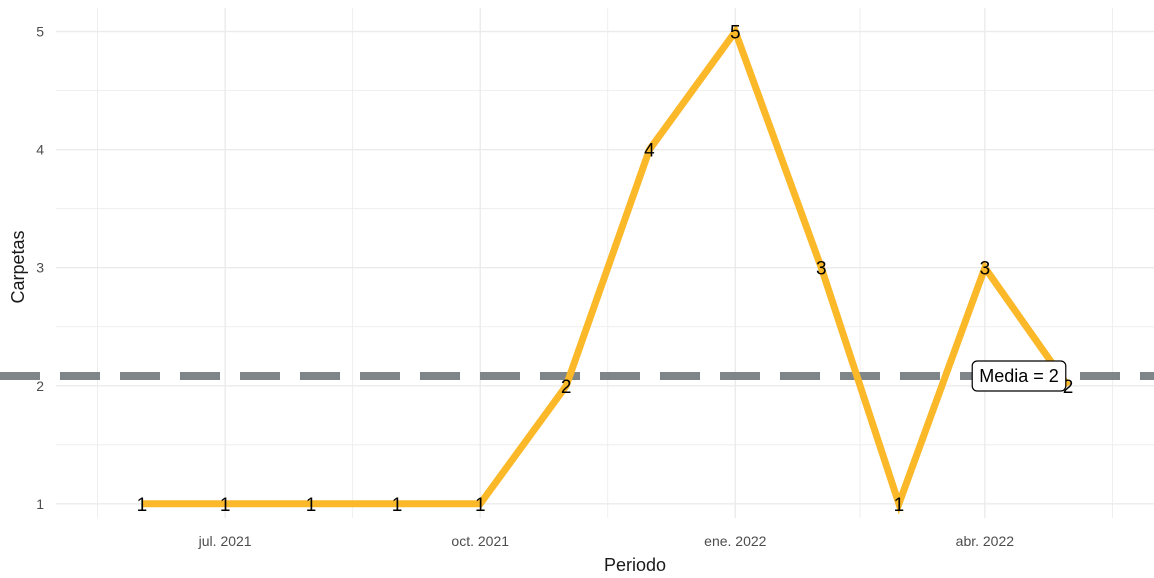 This screenshot has width=1154, height=578. What do you see at coordinates (606, 541) in the screenshot?
I see `x-axis-ticks: jul. 2021 oct. 2021 ene. 2022 abr. 2022` at bounding box center [606, 541].